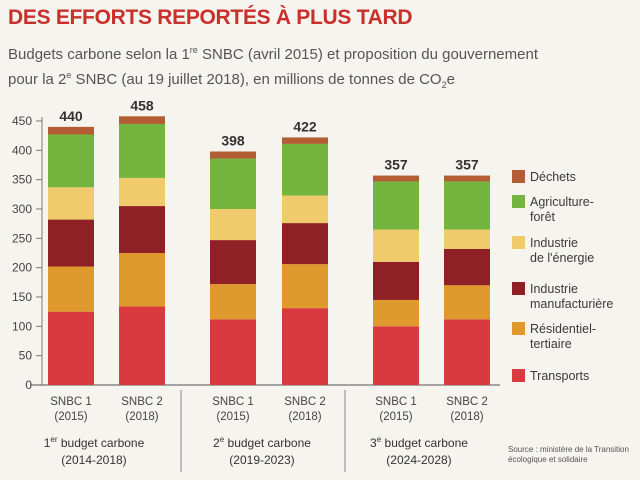 This screenshot has width=640, height=480. Describe the element at coordinates (142, 105) in the screenshot. I see `bar-total-label: 458` at that location.